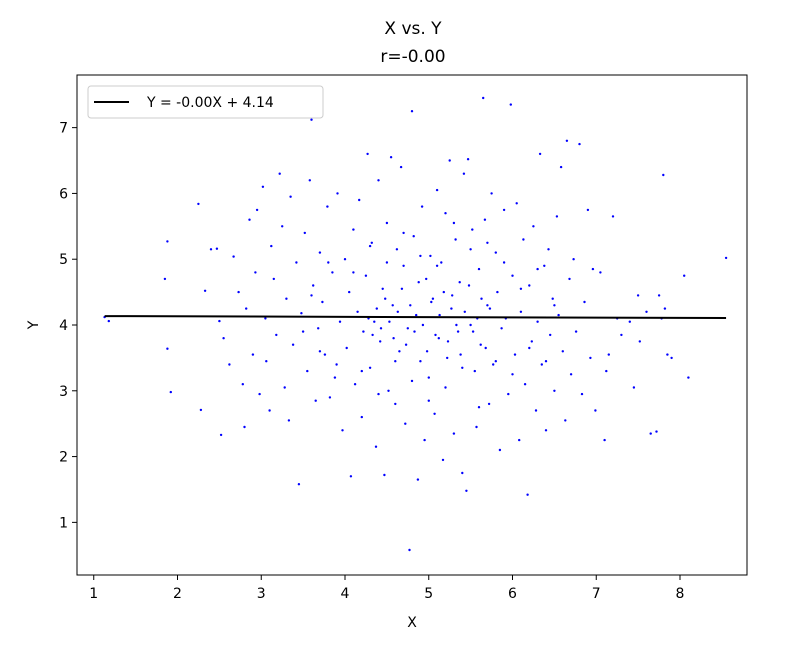 Image resolution: width=793 pixels, height=655 pixels. Describe the element at coordinates (596, 594) in the screenshot. I see `x-tick-label: 7` at that location.